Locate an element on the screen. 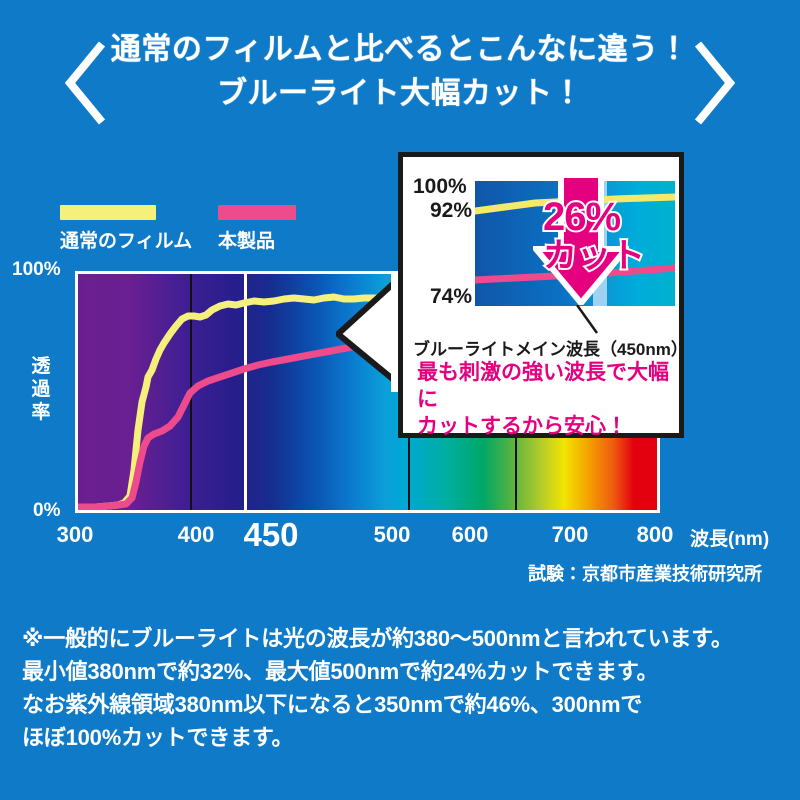  header-banner: 通常のフィルムと比べるとこんなに違う！ ブルーライト大幅カット！ is located at coordinates (400, 83).